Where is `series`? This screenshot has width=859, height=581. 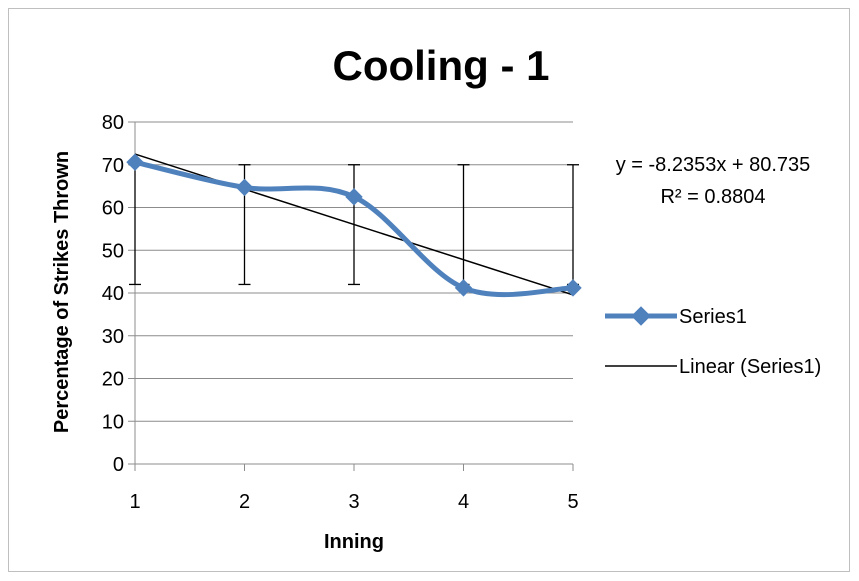
series is located at coordinates (354, 225).